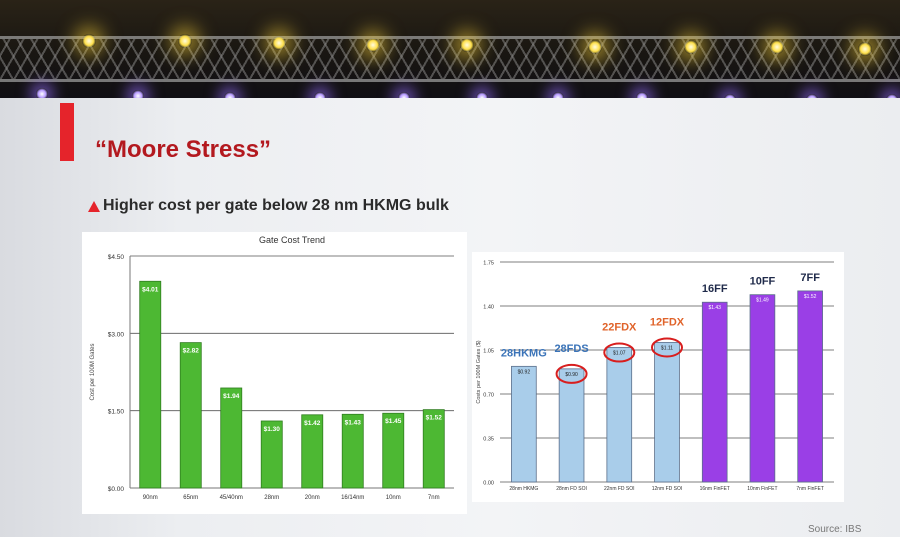 The height and width of the screenshot is (537, 900). What do you see at coordinates (450, 59) in the screenshot?
I see `lighting-truss` at bounding box center [450, 59].